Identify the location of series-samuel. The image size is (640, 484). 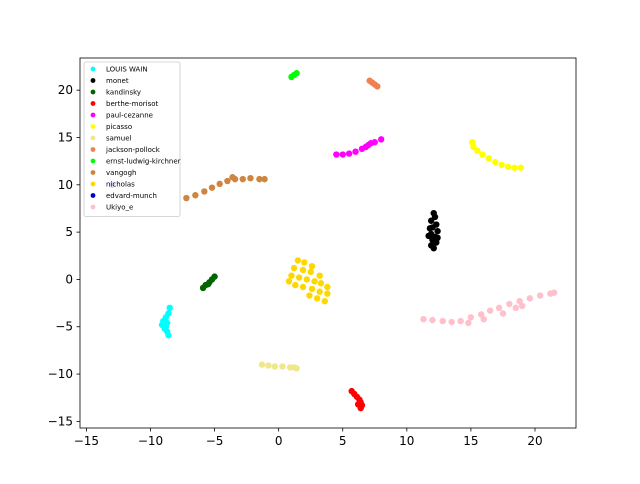
(279, 366).